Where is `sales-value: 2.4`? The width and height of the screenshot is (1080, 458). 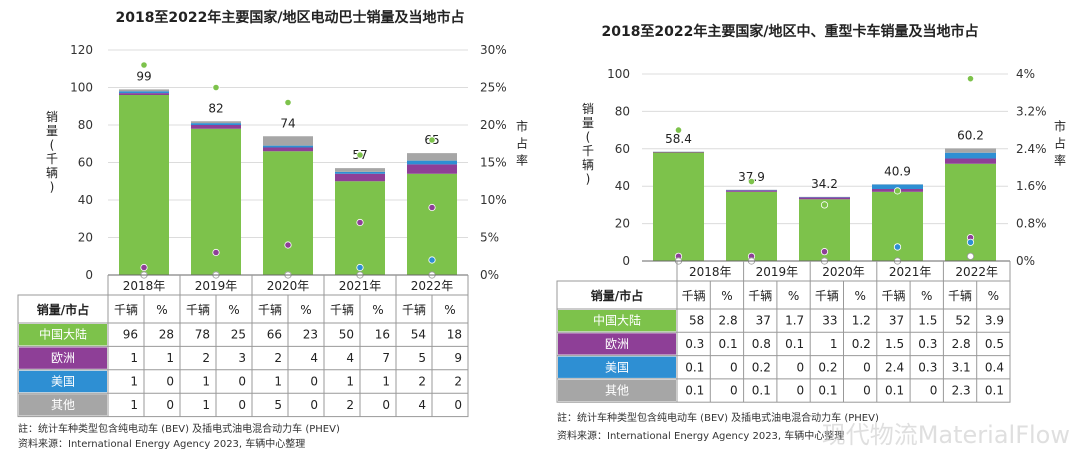
sales-value: 2.4 is located at coordinates (894, 367).